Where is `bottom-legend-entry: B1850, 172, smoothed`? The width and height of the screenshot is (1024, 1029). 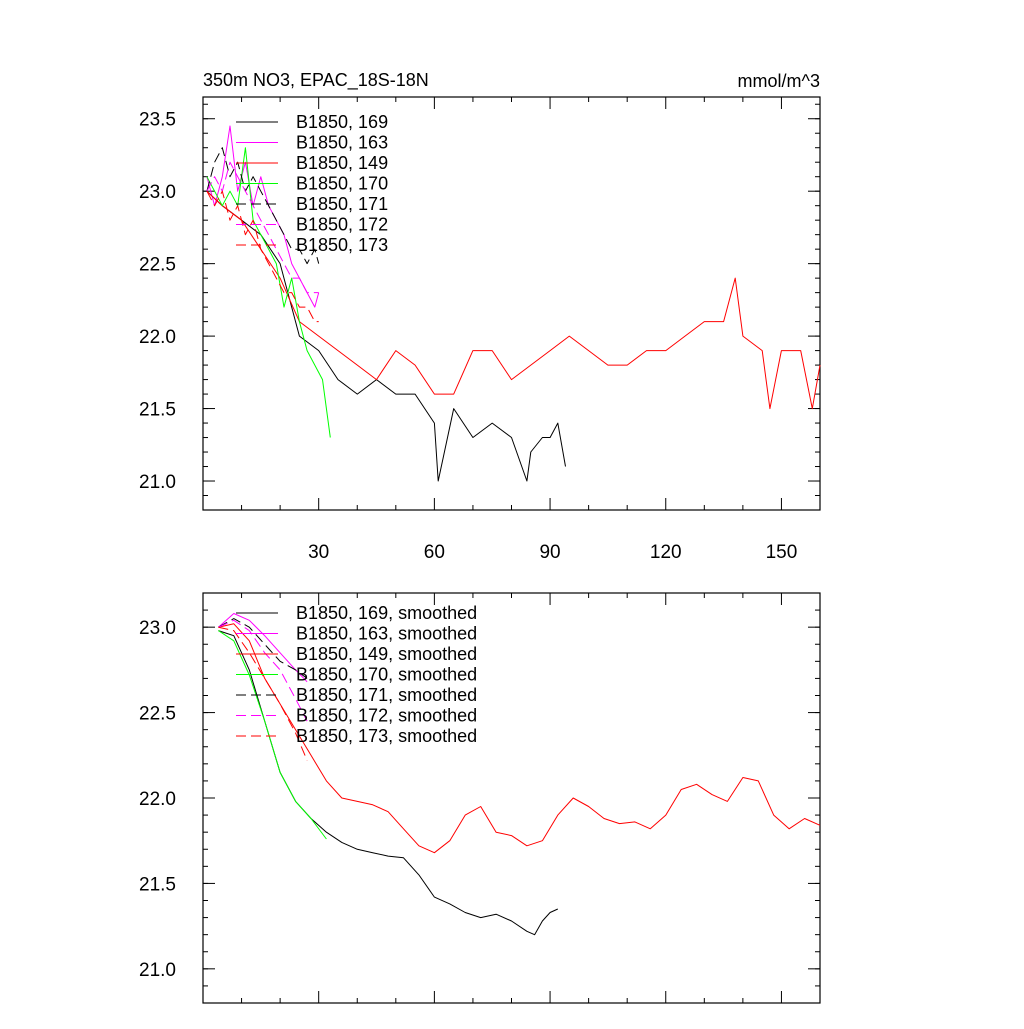 bottom-legend-entry: B1850, 172, smoothed is located at coordinates (386, 716).